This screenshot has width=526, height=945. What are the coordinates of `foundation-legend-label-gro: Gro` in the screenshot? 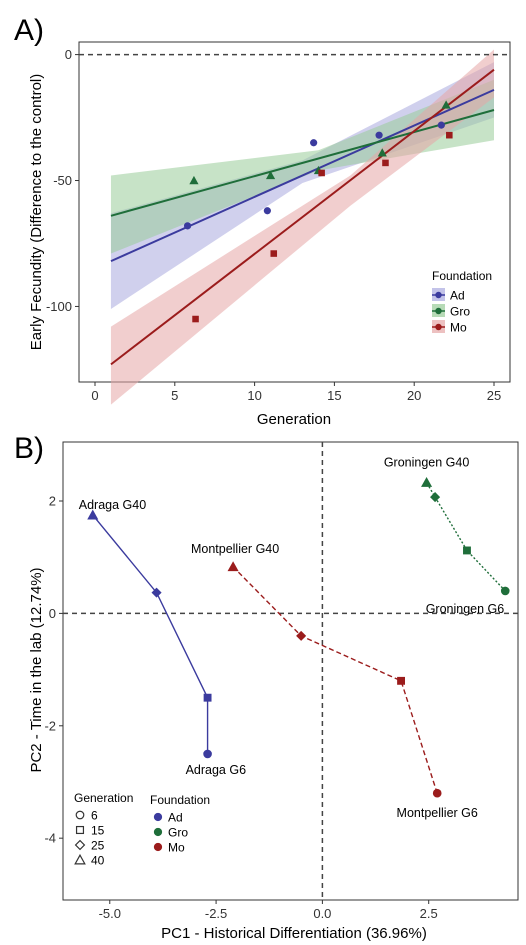 It's located at (178, 833).